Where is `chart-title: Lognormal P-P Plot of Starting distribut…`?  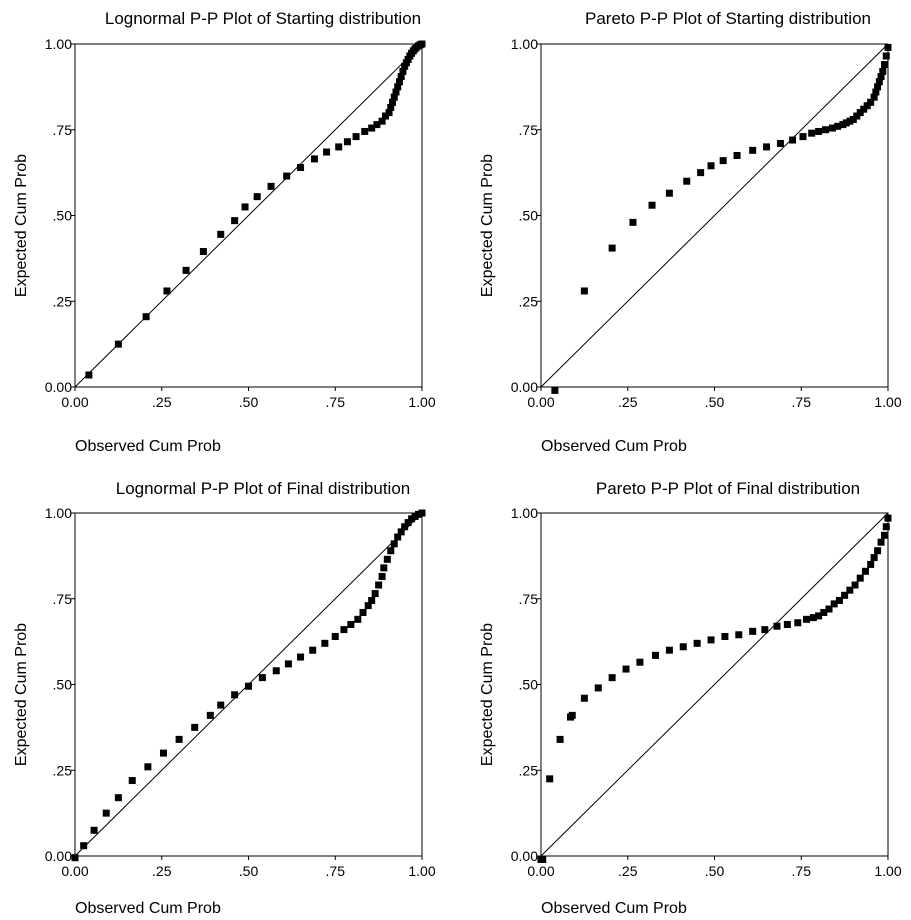
chart-title: Lognormal P-P Plot of Starting distribut… is located at coordinates (263, 18).